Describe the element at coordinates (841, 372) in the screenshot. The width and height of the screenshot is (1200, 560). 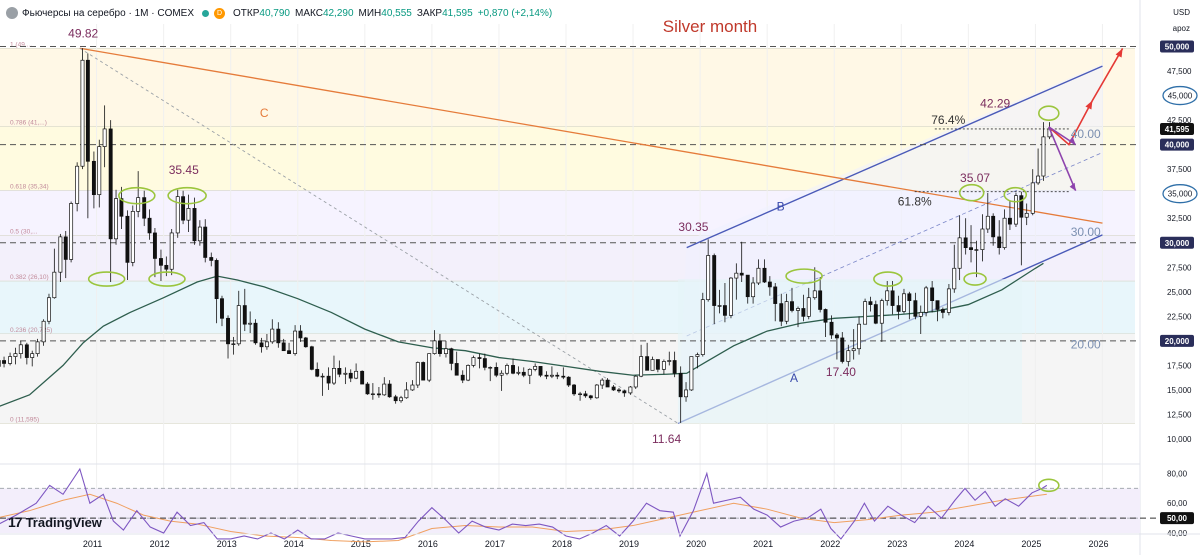
I see `annotation-label: 17.40` at that location.